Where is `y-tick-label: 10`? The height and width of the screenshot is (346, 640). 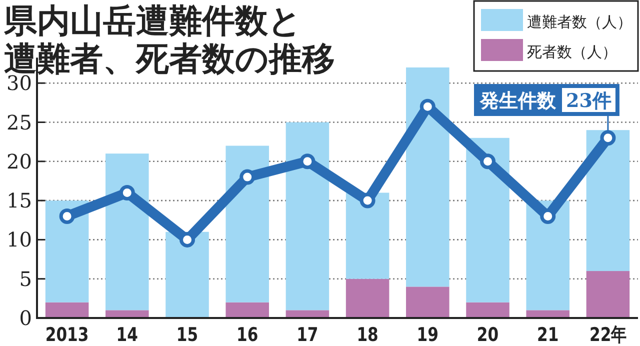
y-tick-label: 10 is located at coordinates (19, 240).